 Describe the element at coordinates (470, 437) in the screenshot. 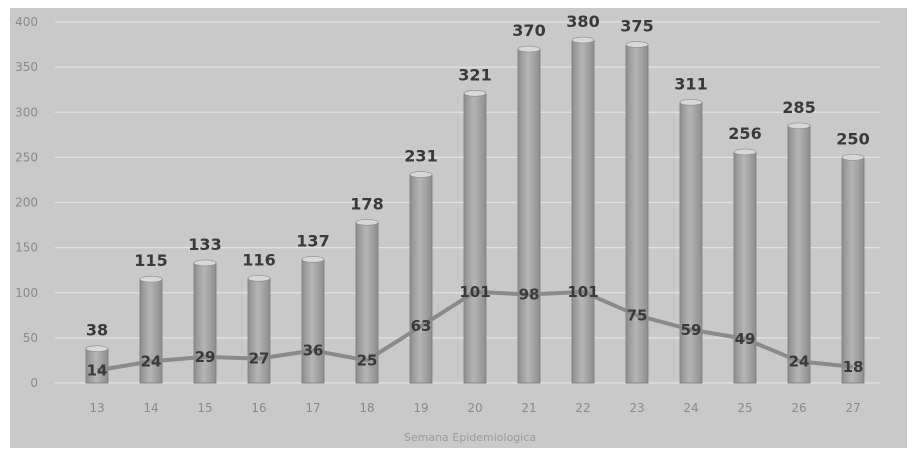

I see `x-axis-title: Semana Epidemiologica` at that location.